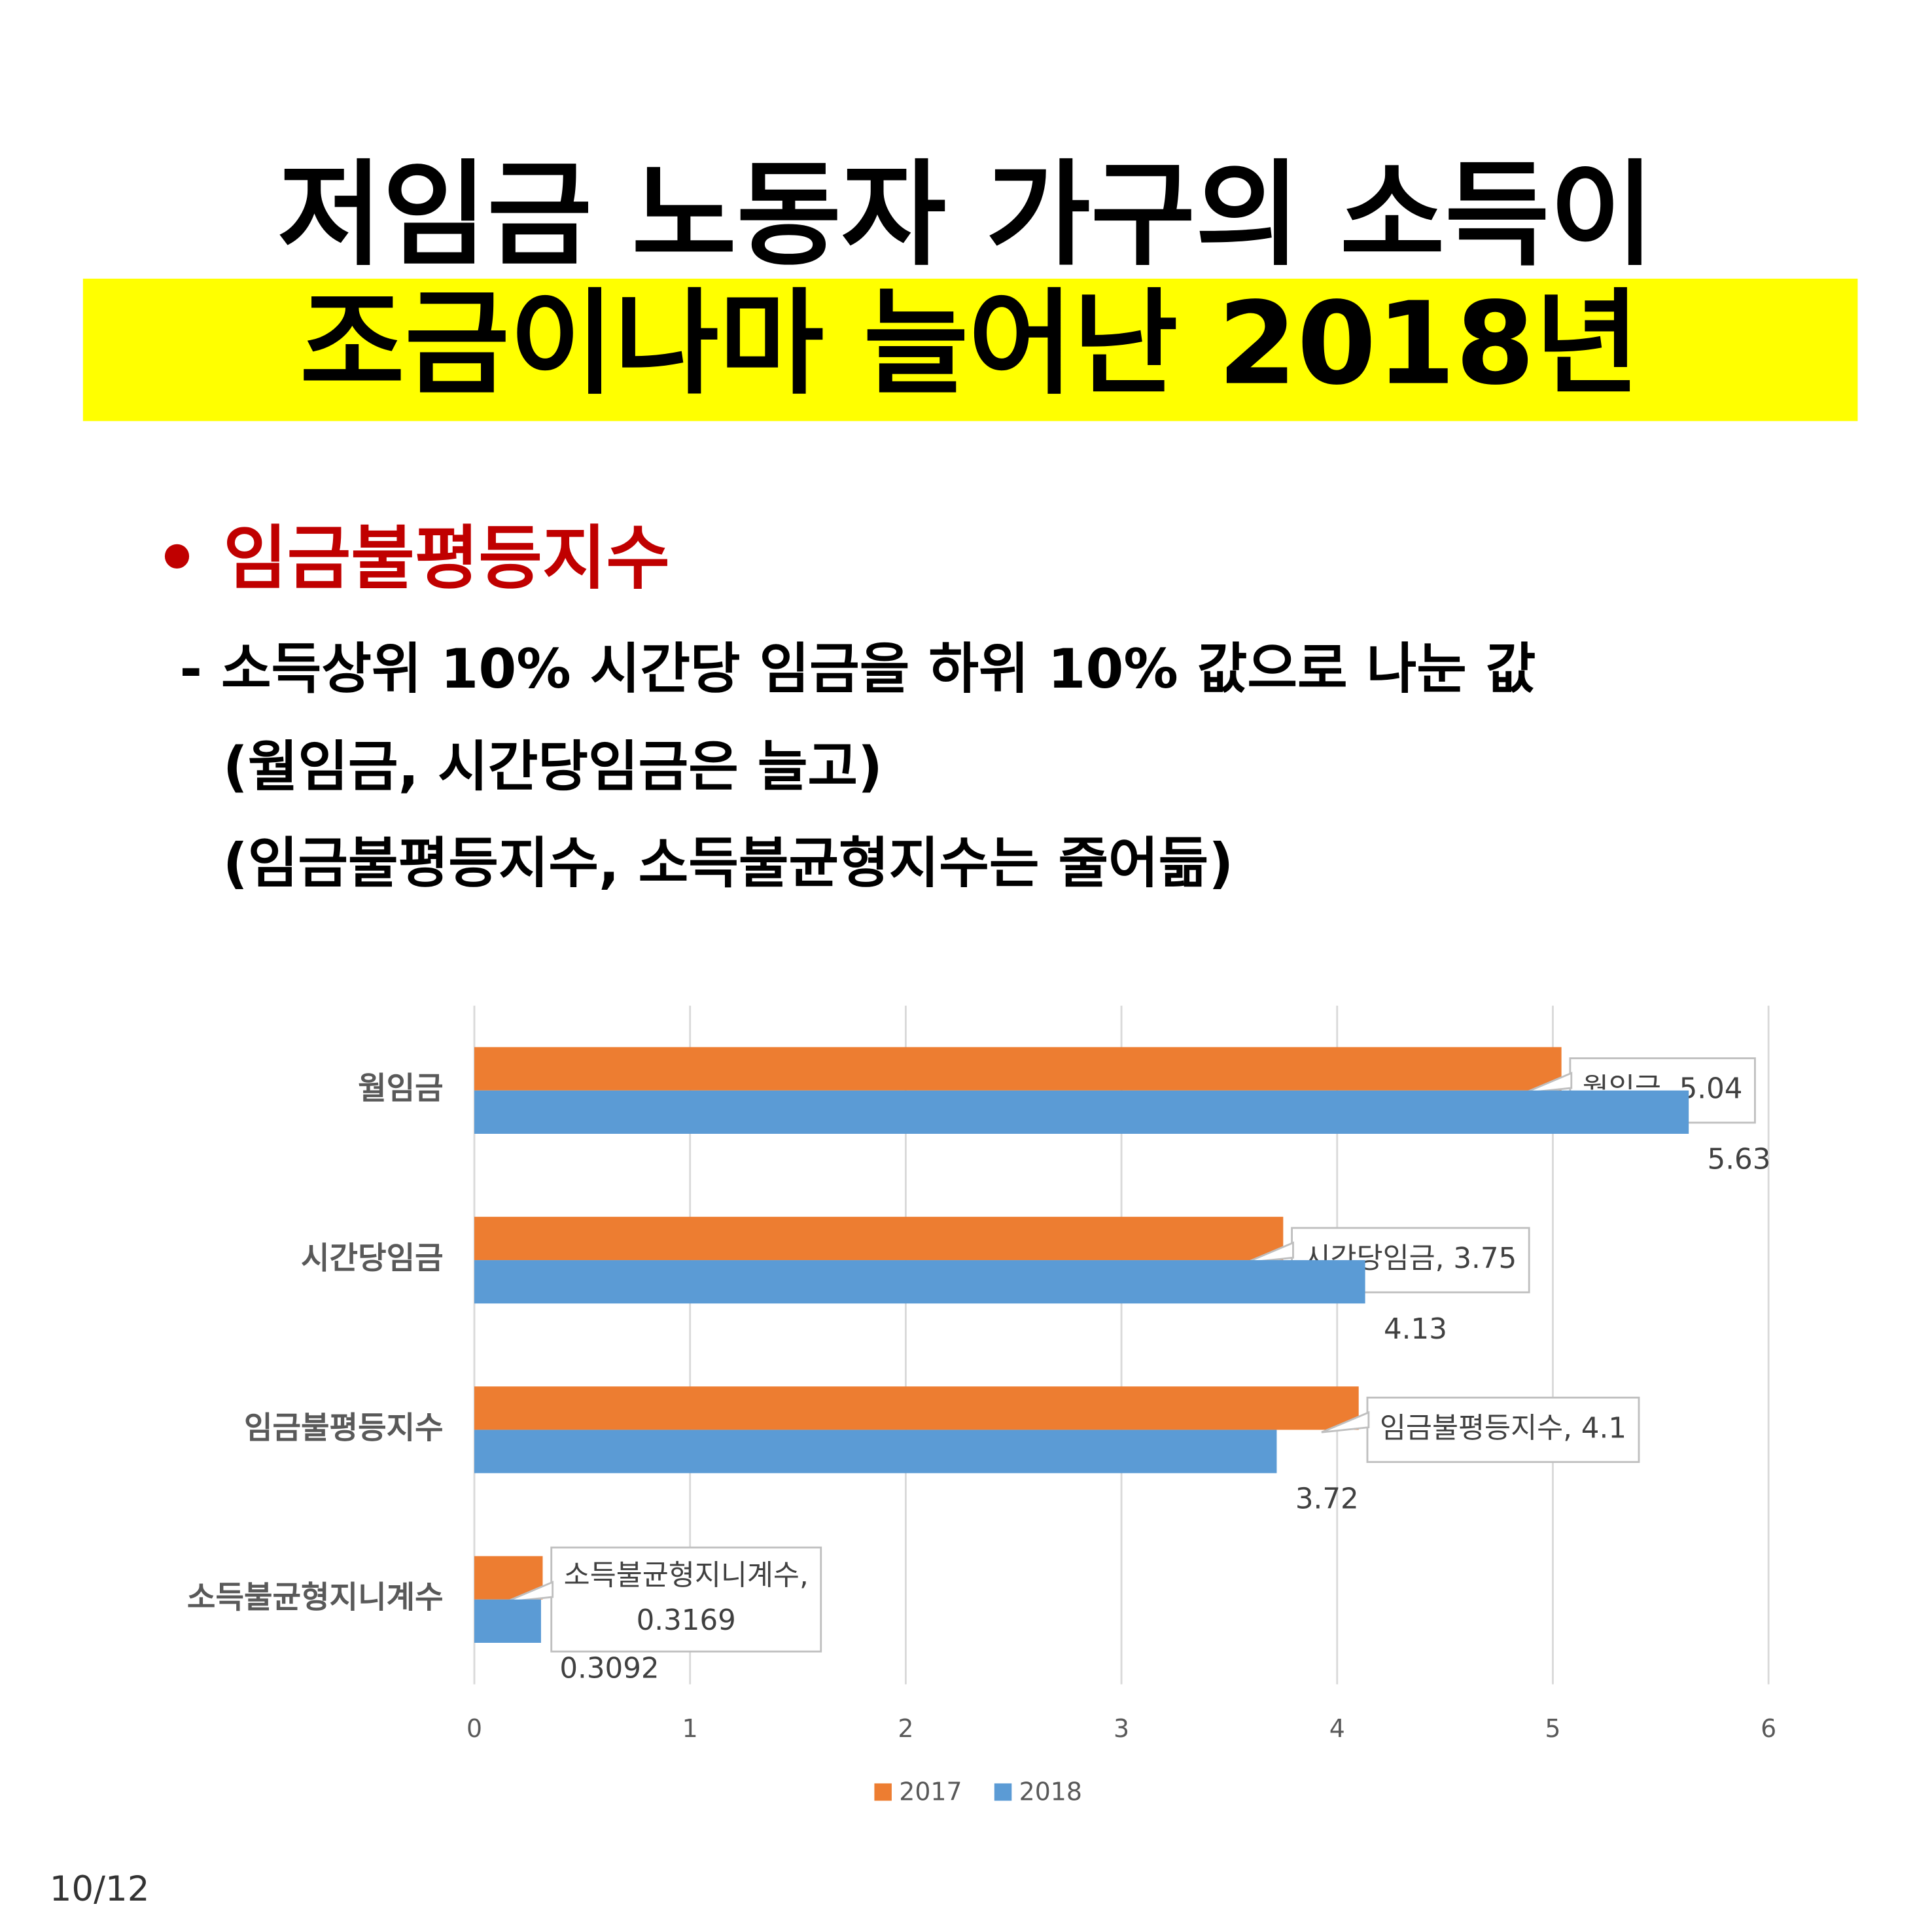 This screenshot has height=1932, width=1932. I want to click on data-label-line: 소득불균형지니계수,, so click(686, 1576).